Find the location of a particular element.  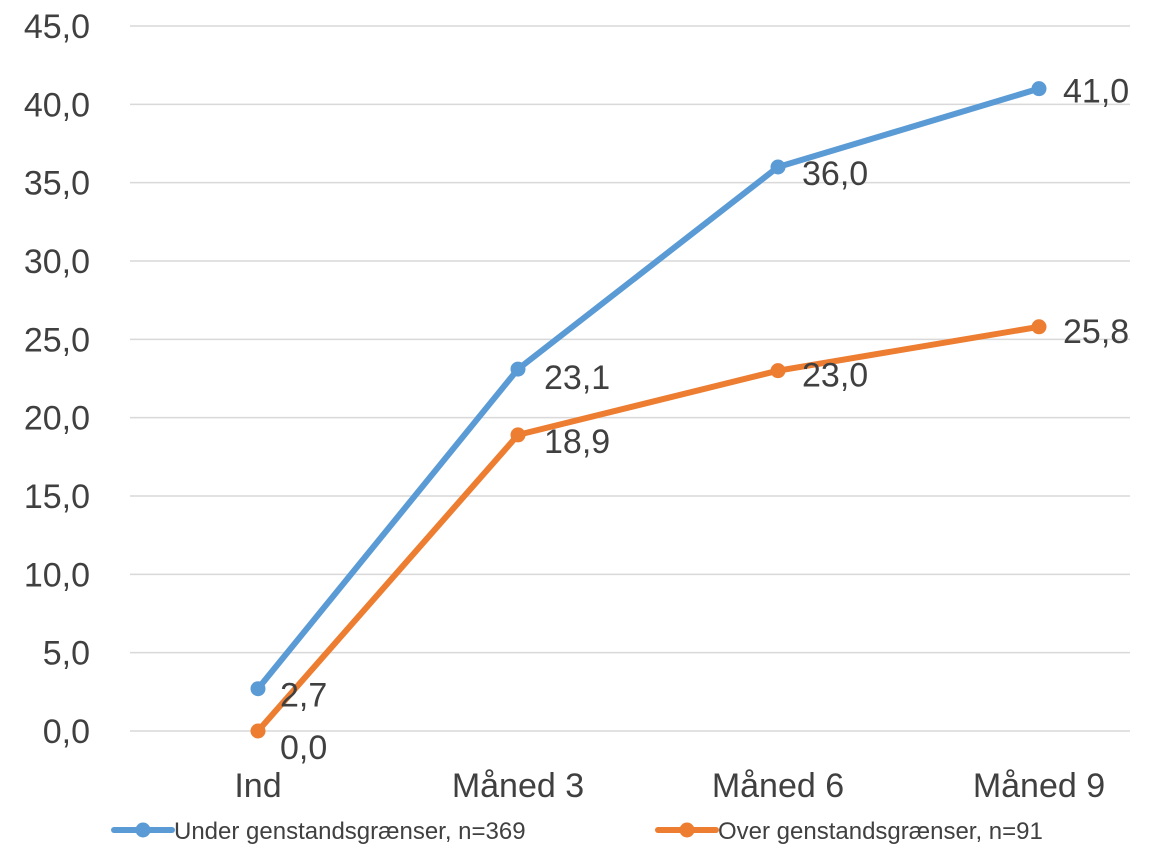

x-tick-label: Måned 9 is located at coordinates (1039, 786).